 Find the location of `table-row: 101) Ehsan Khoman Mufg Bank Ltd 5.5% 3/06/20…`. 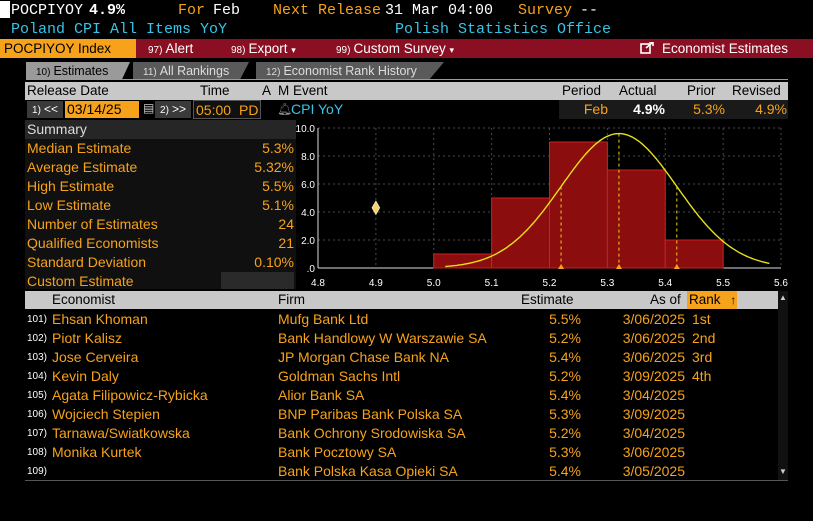

table-row: 101) Ehsan Khoman Mufg Bank Ltd 5.5% 3/06/20… is located at coordinates (406, 319).